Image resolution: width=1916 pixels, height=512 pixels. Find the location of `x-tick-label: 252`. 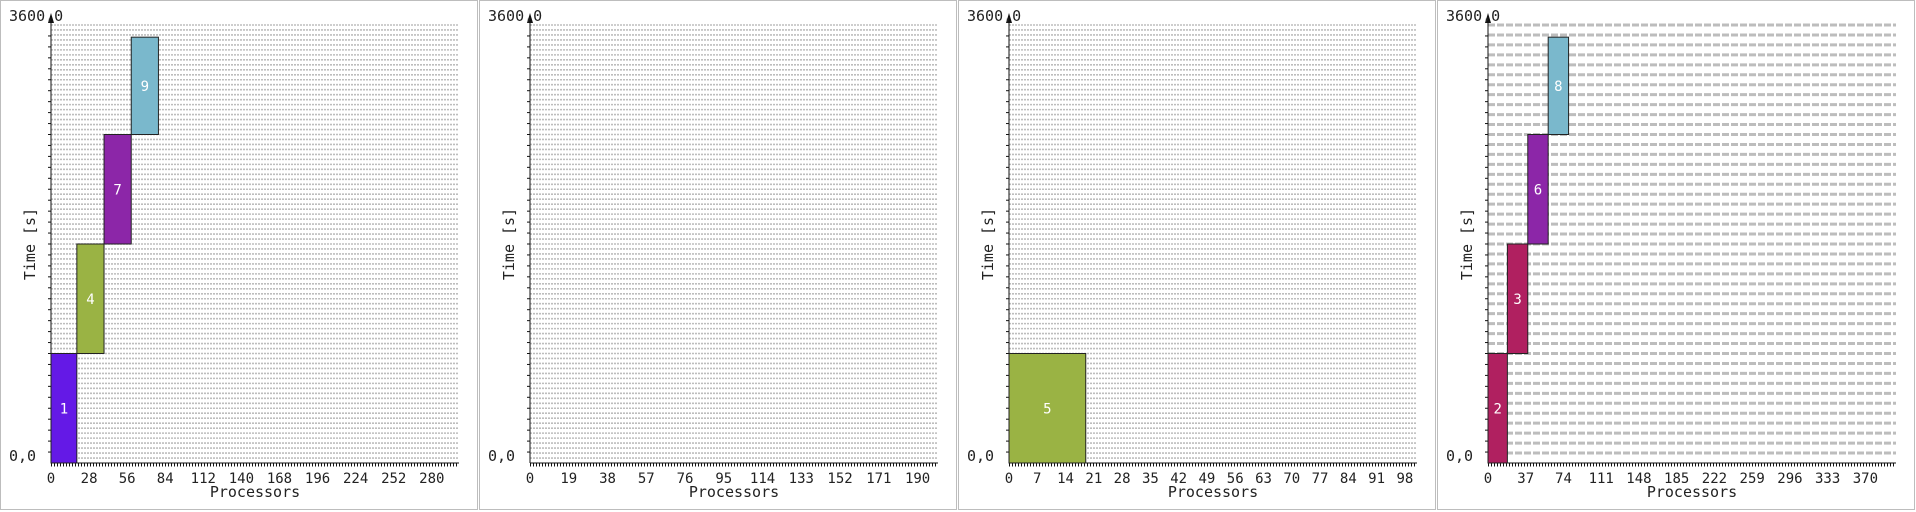

x-tick-label: 252 is located at coordinates (393, 479).